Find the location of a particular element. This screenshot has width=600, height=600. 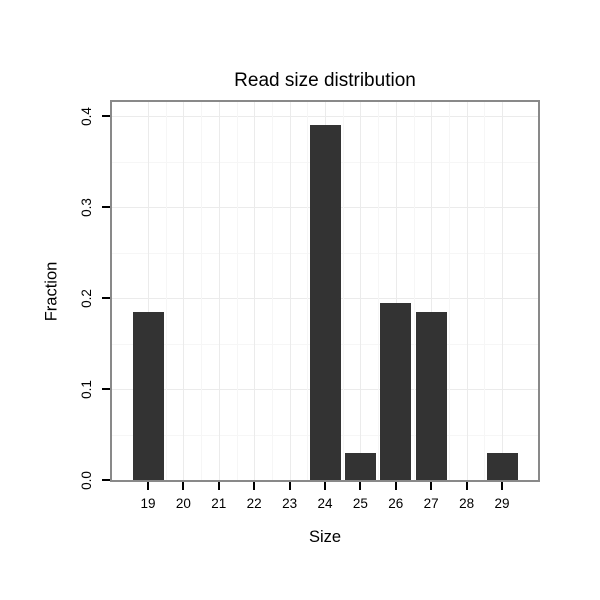

y-tick-label: 0.1 is located at coordinates (86, 389).